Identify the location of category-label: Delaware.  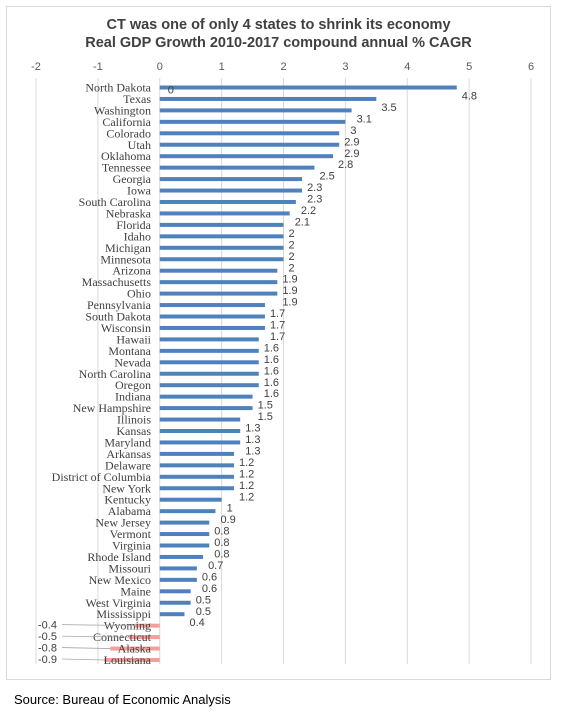
(128, 465).